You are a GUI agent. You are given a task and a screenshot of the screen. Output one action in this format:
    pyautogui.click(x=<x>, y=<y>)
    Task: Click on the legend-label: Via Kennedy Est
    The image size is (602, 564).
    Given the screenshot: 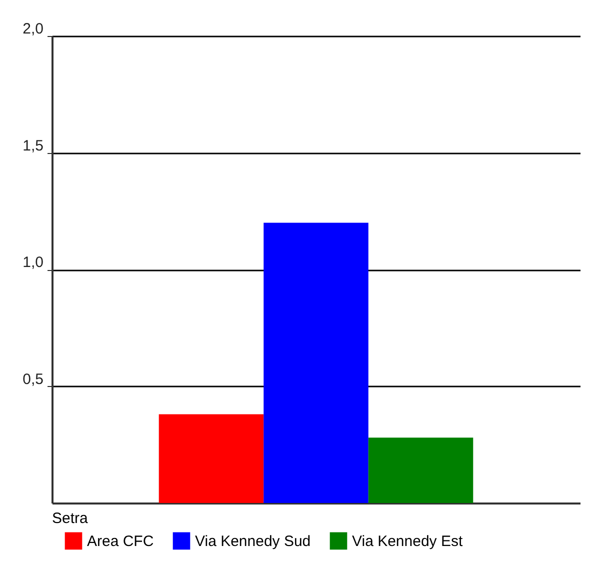 What is the action you would take?
    pyautogui.click(x=408, y=541)
    